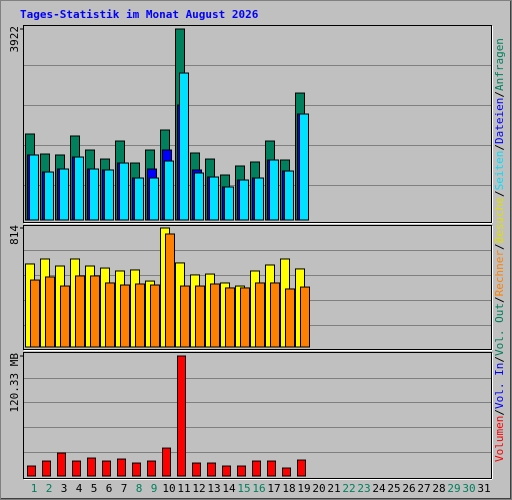  I want to click on x-tick-label: 22, so click(348, 488).